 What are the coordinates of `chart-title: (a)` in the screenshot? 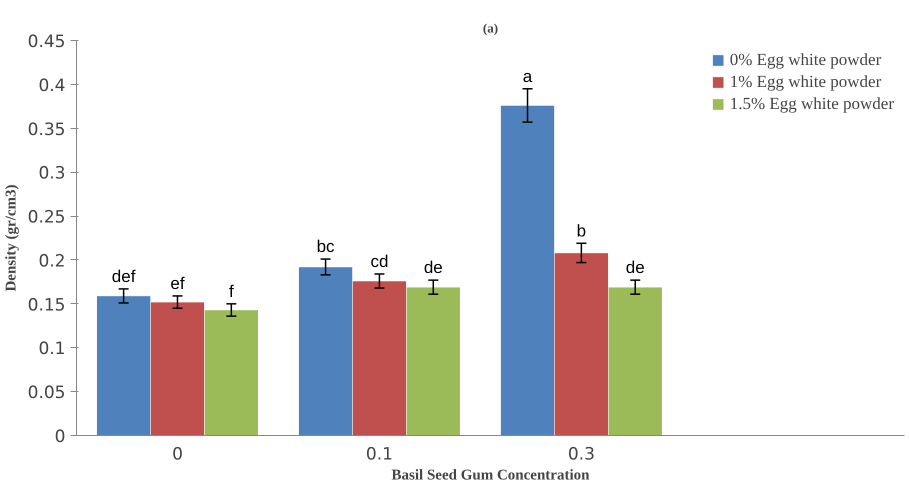 It's located at (490, 28).